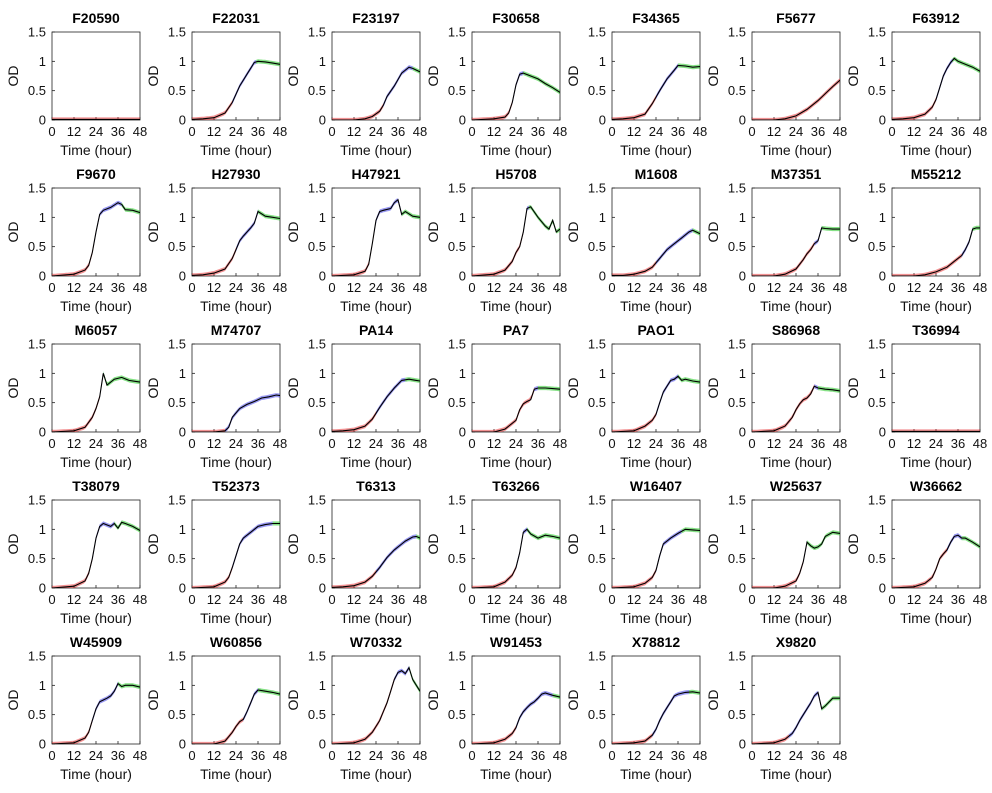  I want to click on panel-title: F34365, so click(656, 18).